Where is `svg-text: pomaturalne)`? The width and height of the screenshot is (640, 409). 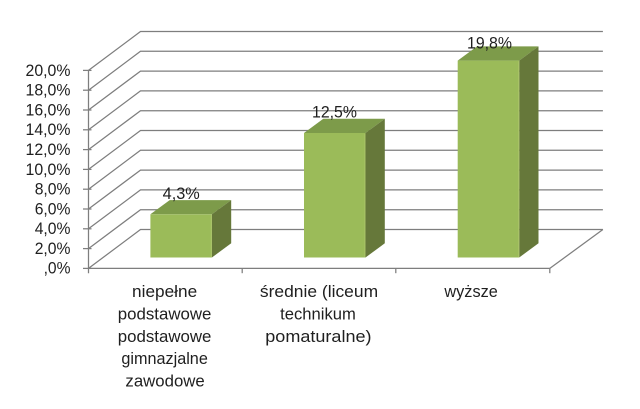
svg-text: pomaturalne) is located at coordinates (318, 336).